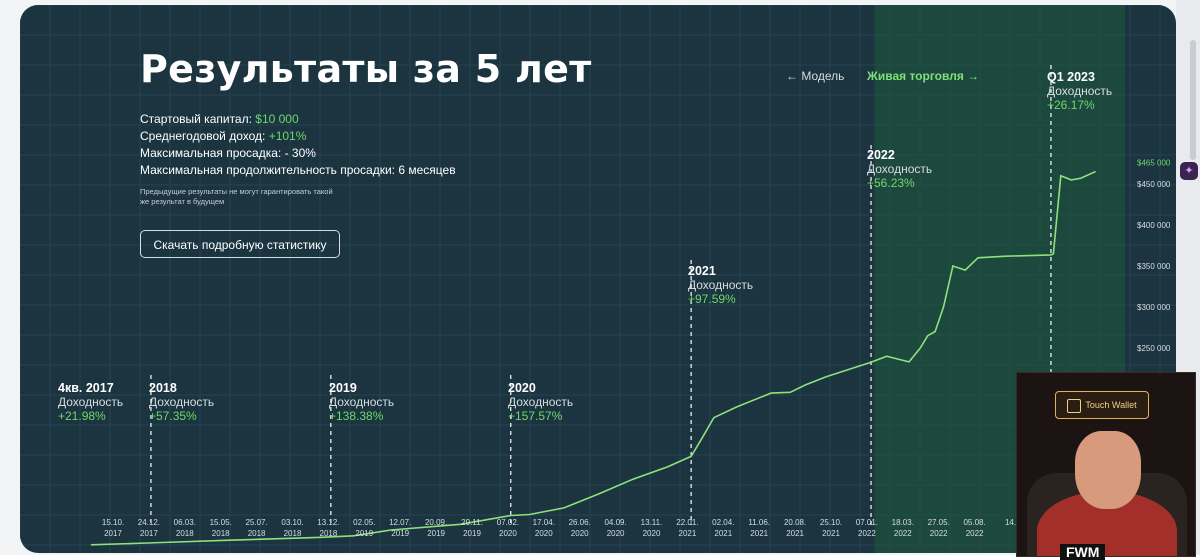 Image resolution: width=1200 pixels, height=560 pixels. What do you see at coordinates (366, 69) in the screenshot?
I see `page-title: Результаты за 5 лет` at bounding box center [366, 69].